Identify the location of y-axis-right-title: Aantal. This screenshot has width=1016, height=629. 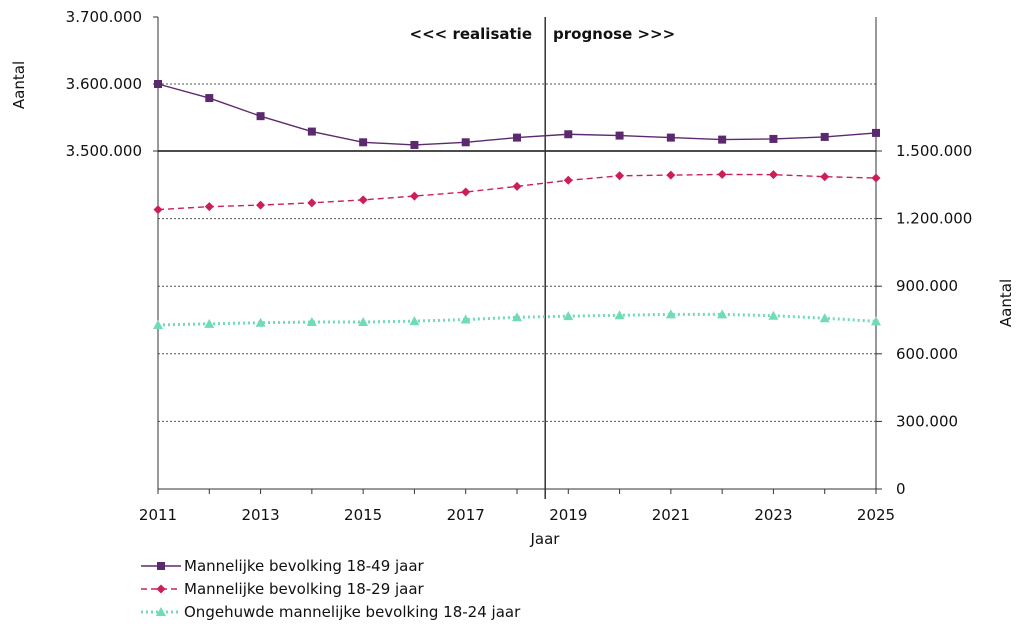
(1006, 303).